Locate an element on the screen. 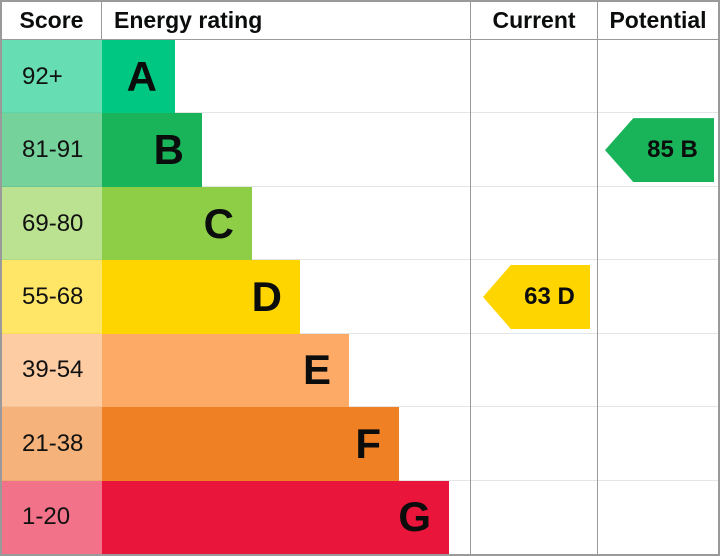 Image resolution: width=720 pixels, height=556 pixels. band-score-range: 39-54 is located at coordinates (52, 370).